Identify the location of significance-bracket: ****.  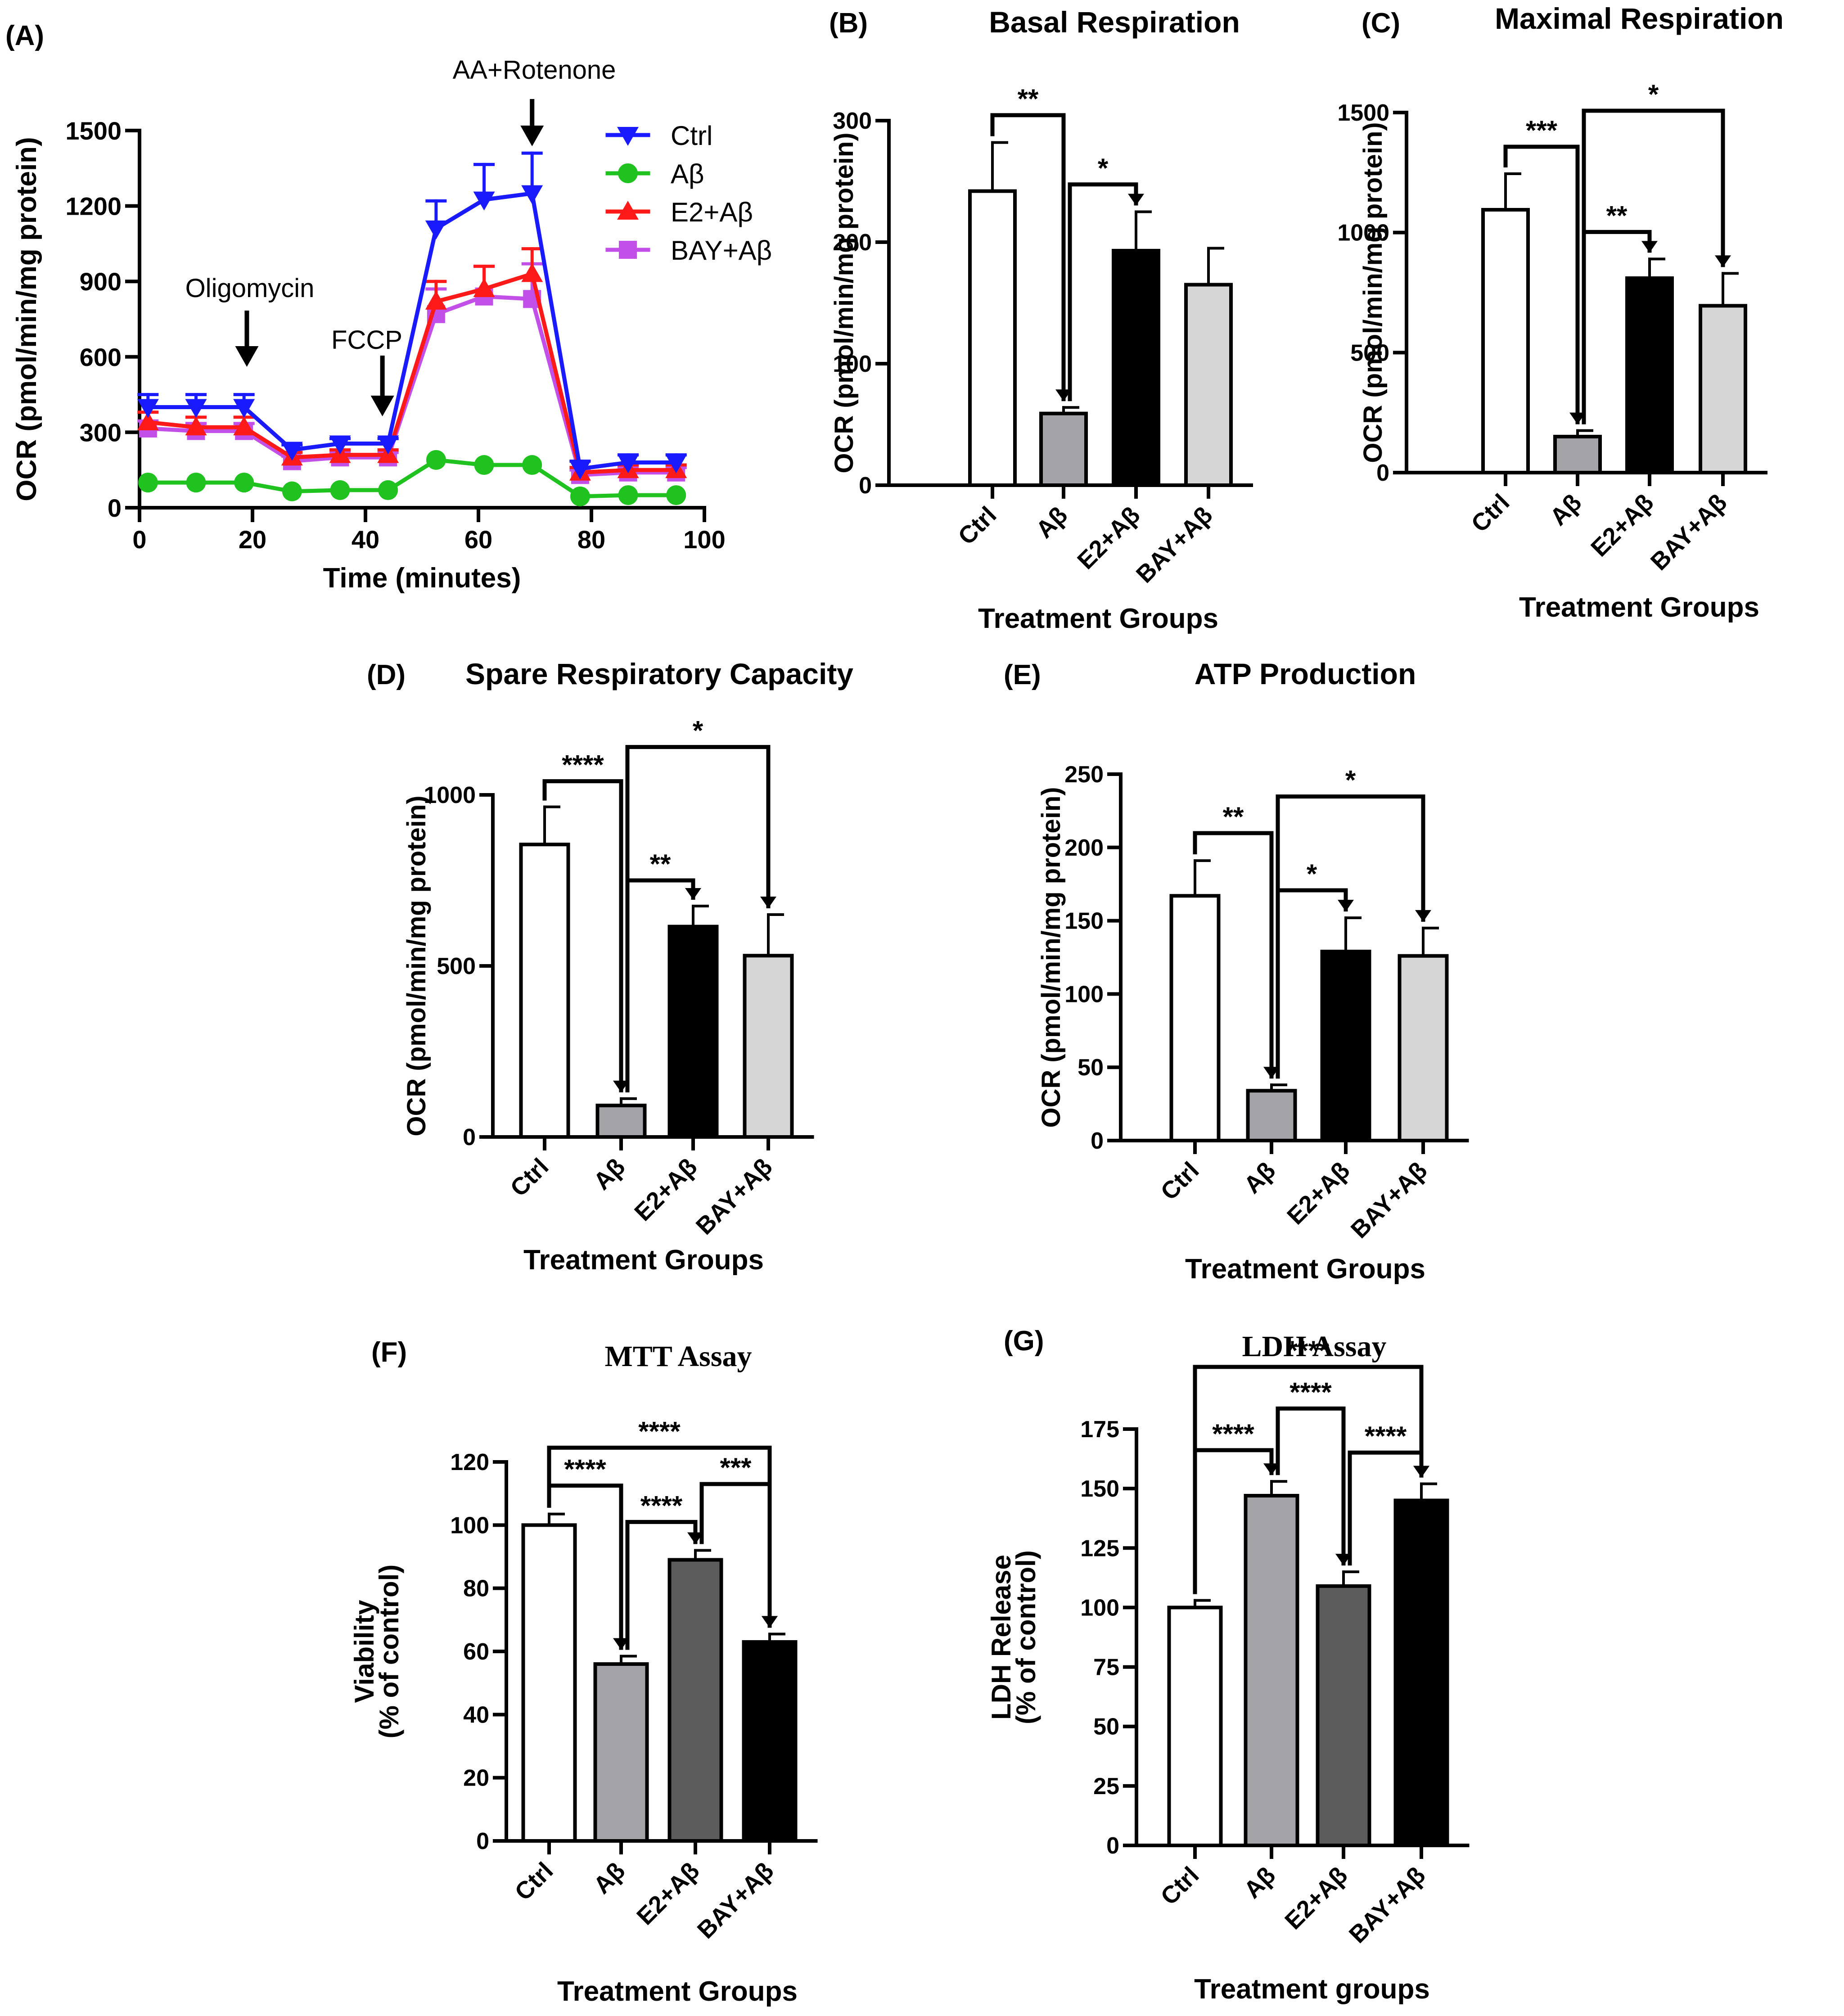
(1311, 1464).